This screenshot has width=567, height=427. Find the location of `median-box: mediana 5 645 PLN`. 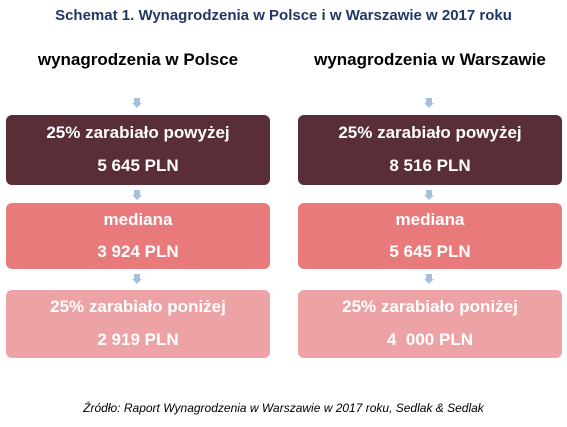

median-box: mediana 5 645 PLN is located at coordinates (430, 236).